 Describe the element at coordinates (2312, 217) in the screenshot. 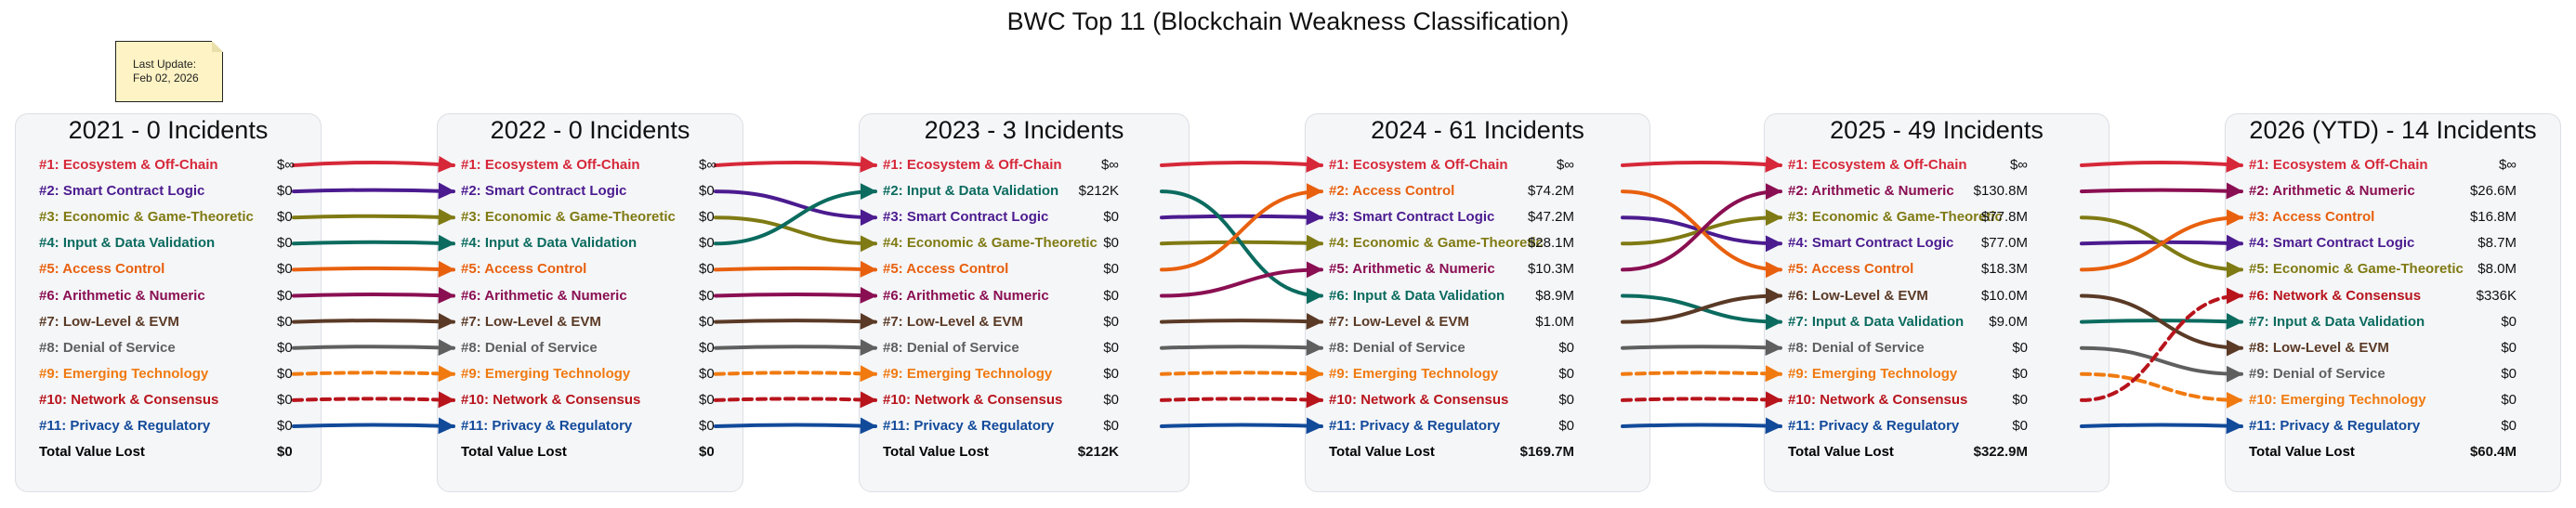

I see `category-label: #3: Access Control` at that location.